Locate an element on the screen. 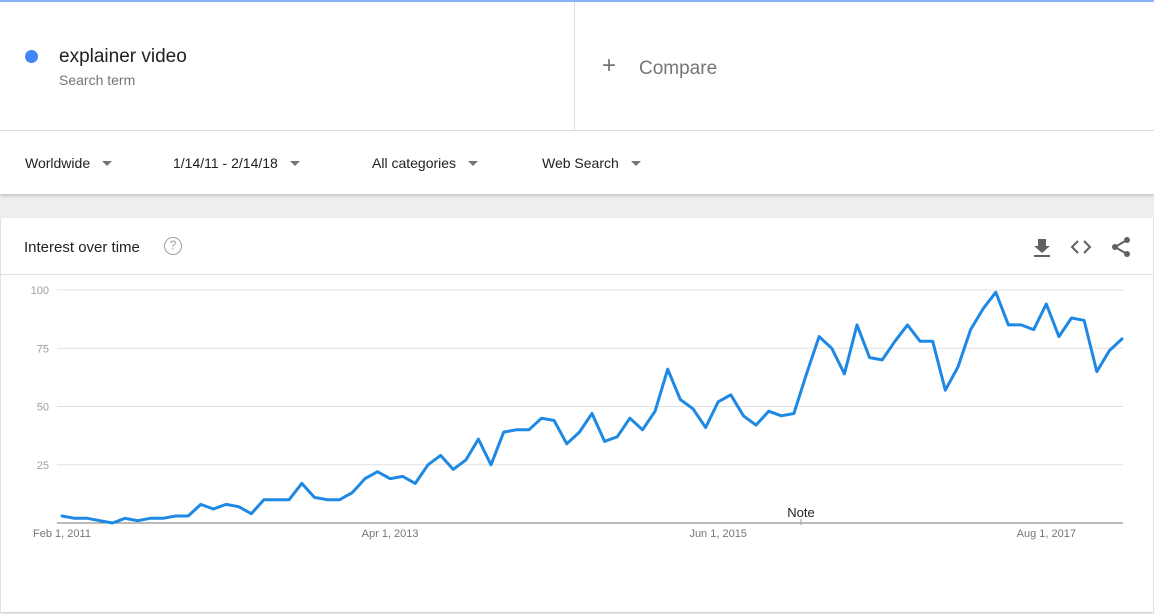 The height and width of the screenshot is (614, 1154). search-type-dropdown: Web Search is located at coordinates (591, 163).